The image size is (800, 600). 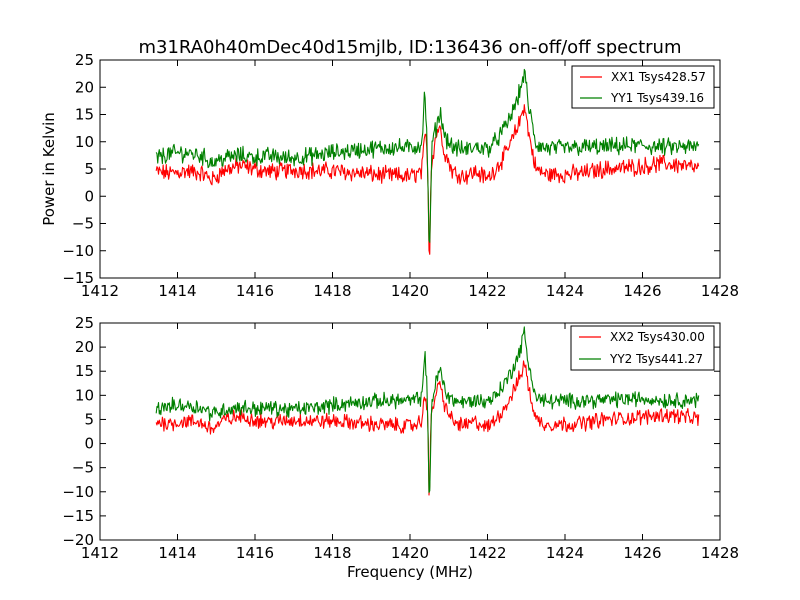 I want to click on legend: XX2 Tsys430.00 YY2 Tsys441.27, so click(x=642, y=348).